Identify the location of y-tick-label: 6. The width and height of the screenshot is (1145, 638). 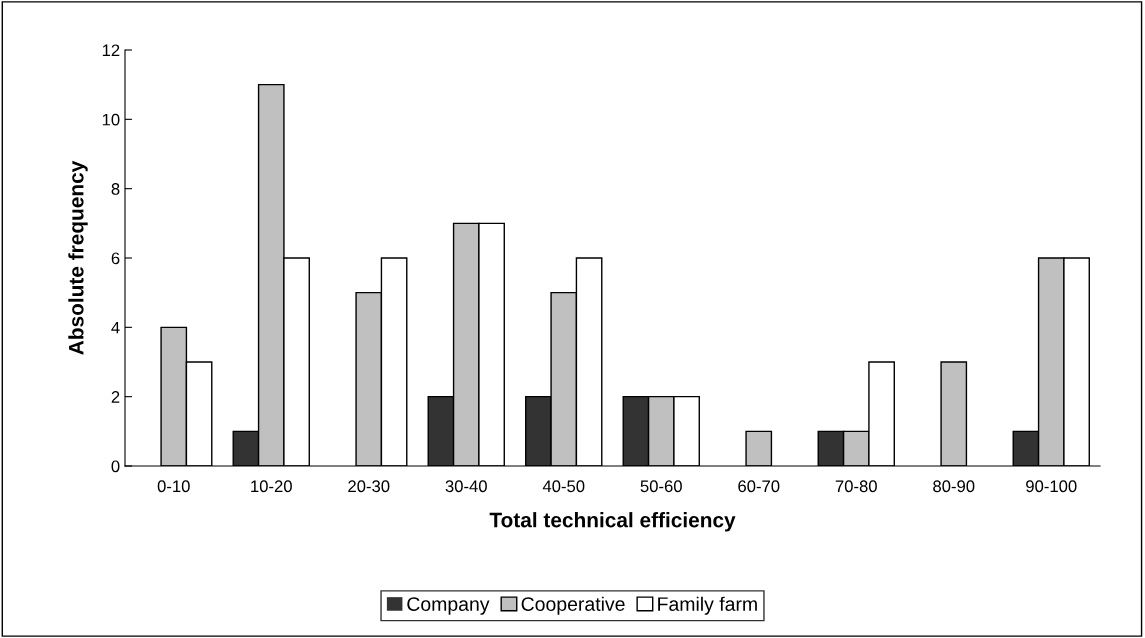
(115, 258).